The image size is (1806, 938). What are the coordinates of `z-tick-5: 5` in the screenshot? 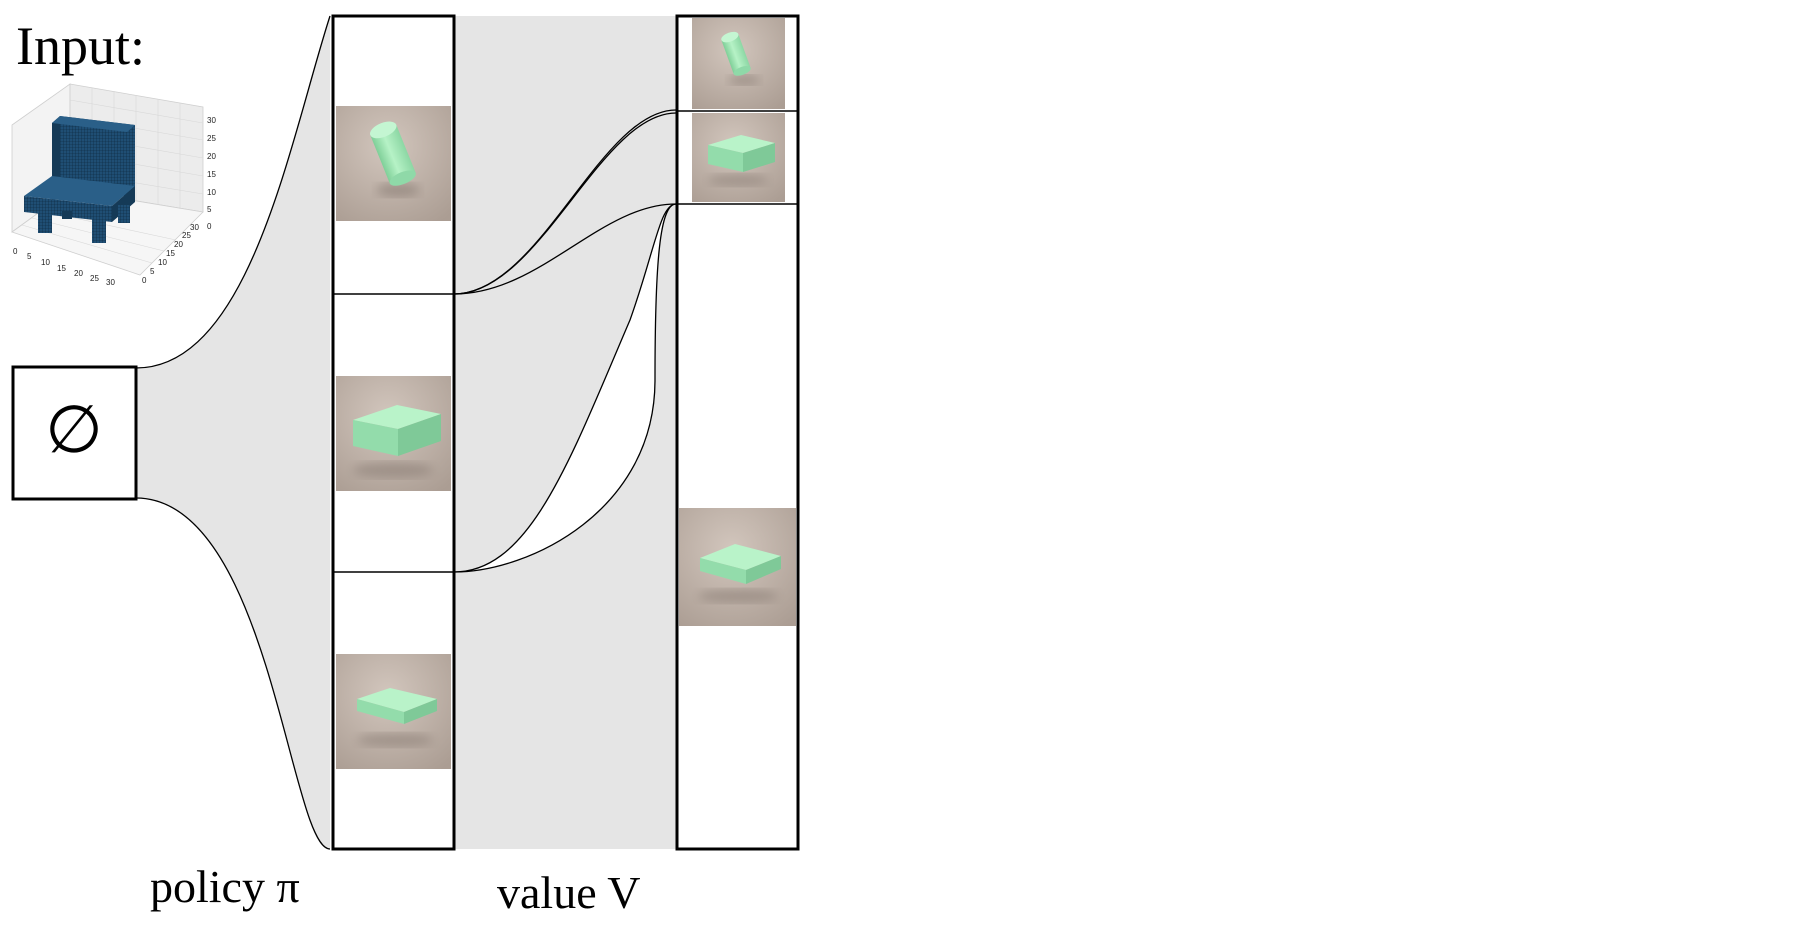 It's located at (209, 209).